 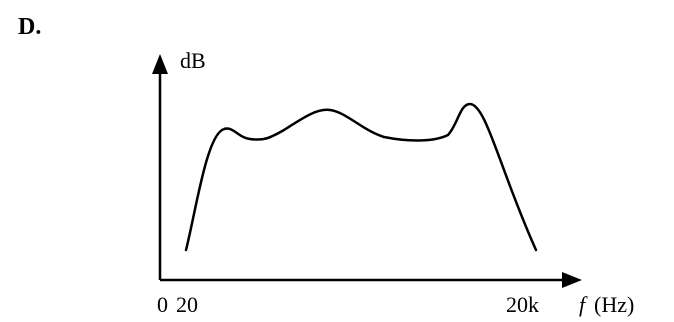 I want to click on x-axis-start-label: 20, so click(x=187, y=304).